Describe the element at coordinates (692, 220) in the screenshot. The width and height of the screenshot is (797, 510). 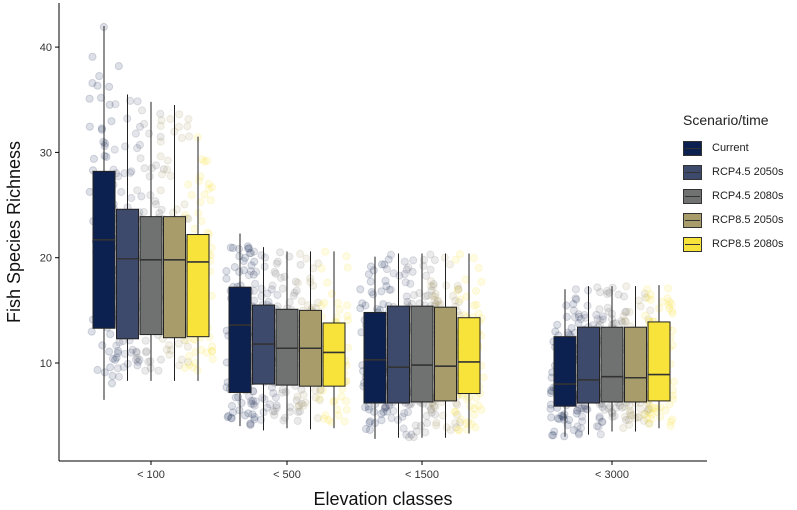
I see `legend-key` at that location.